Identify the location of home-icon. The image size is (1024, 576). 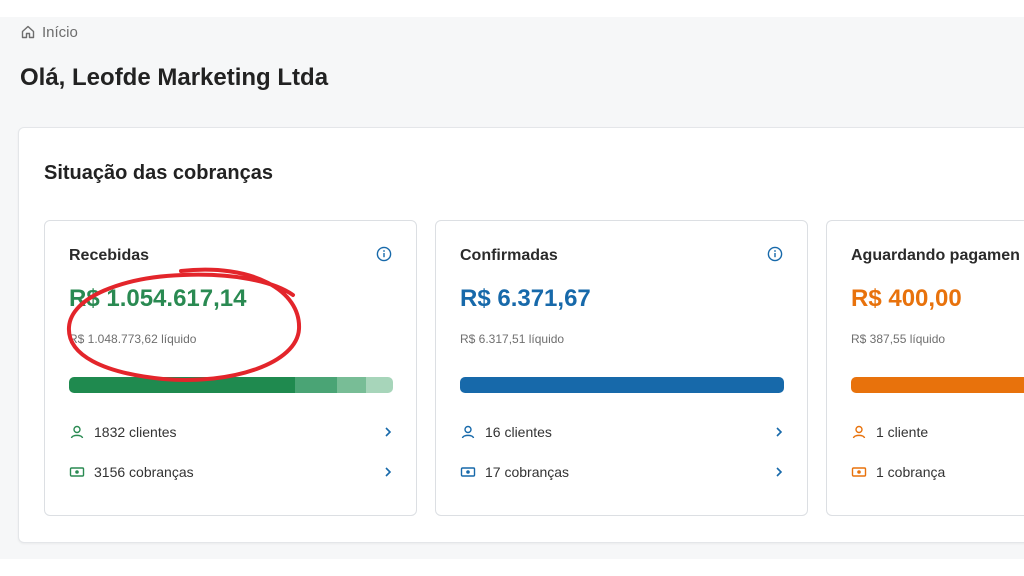
(28, 32).